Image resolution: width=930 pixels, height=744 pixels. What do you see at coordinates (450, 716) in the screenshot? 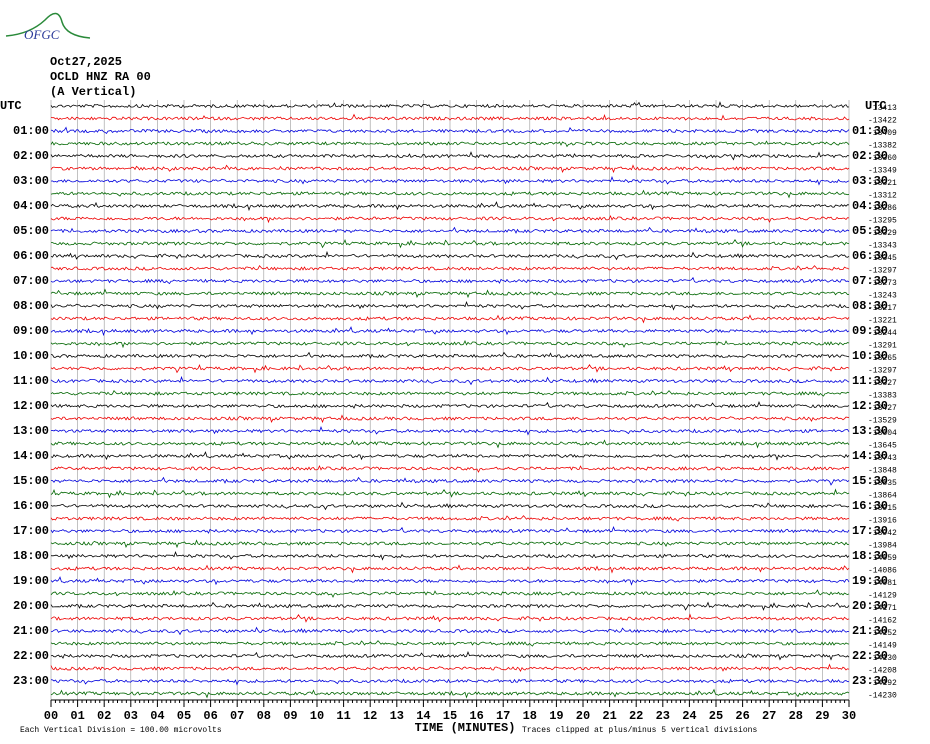
I see `x-tick-label: 15` at bounding box center [450, 716].